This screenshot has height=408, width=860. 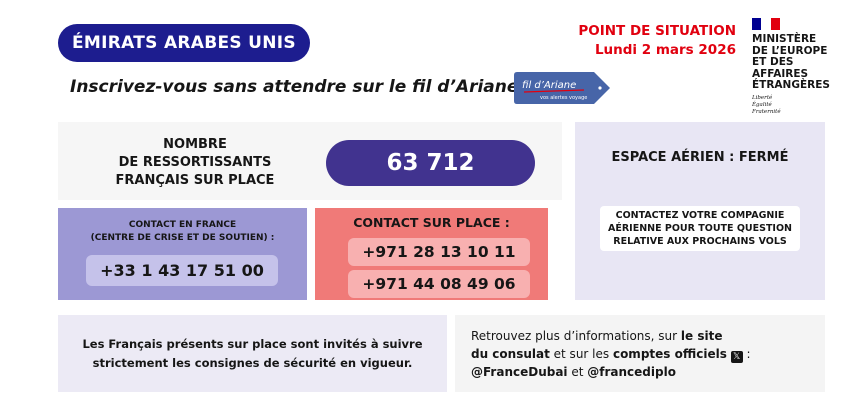 What do you see at coordinates (736, 357) in the screenshot?
I see `x-logo-icon: 𝕏` at bounding box center [736, 357].